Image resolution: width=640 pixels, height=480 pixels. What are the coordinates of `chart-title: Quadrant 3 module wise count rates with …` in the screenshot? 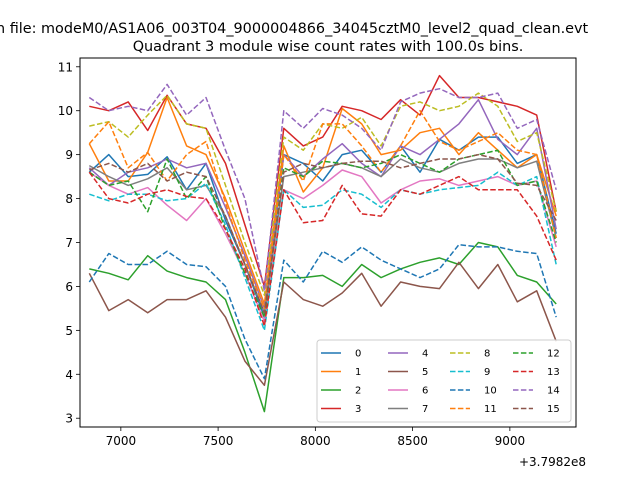 It's located at (328, 47).